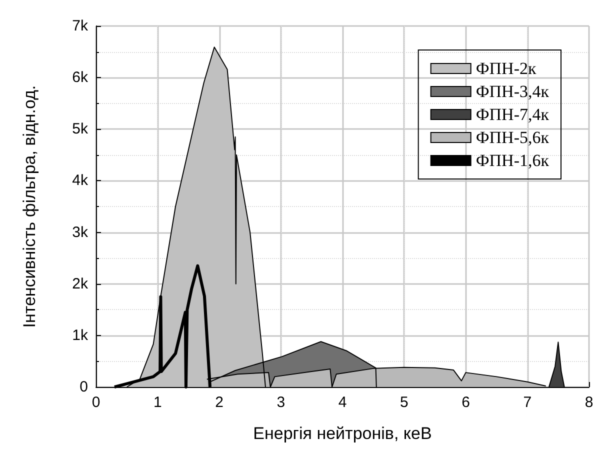 Image resolution: width=605 pixels, height=465 pixels. What do you see at coordinates (527, 402) in the screenshot?
I see `x-tick-label: 7` at bounding box center [527, 402].